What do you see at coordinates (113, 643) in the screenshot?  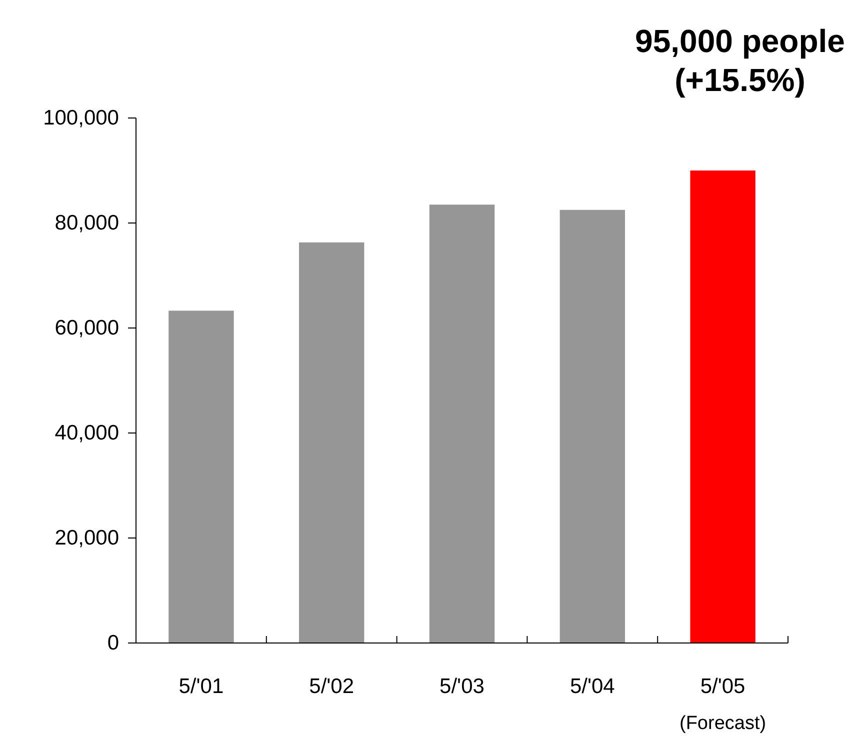 I see `y-tick-label: 0` at bounding box center [113, 643].